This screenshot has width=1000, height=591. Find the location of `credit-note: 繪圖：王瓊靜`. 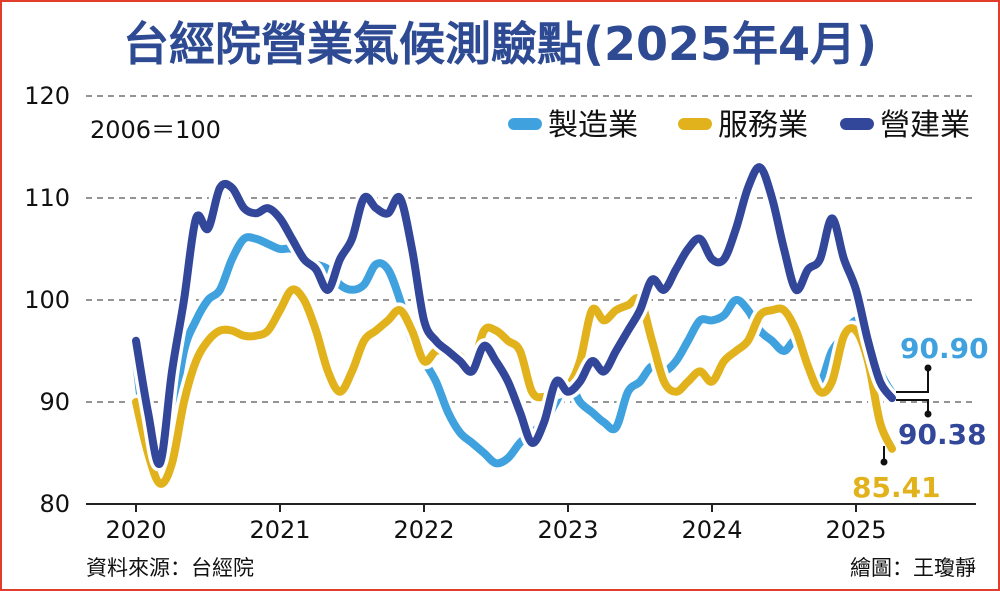

credit-note: 繪圖：王瓊靜 is located at coordinates (913, 568).